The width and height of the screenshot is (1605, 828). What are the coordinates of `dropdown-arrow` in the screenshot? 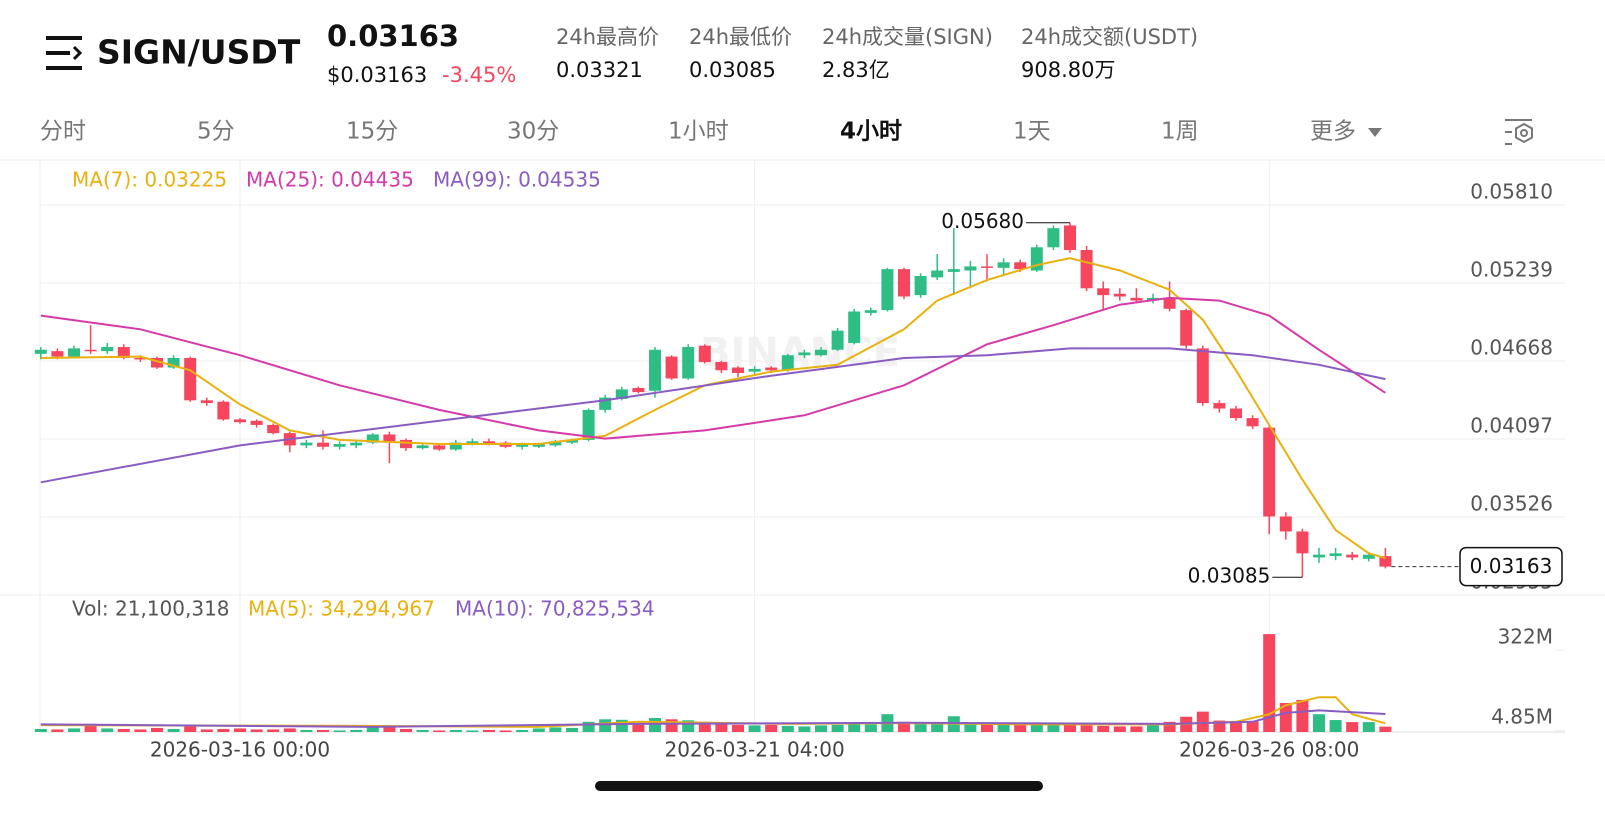 It's located at (1375, 132).